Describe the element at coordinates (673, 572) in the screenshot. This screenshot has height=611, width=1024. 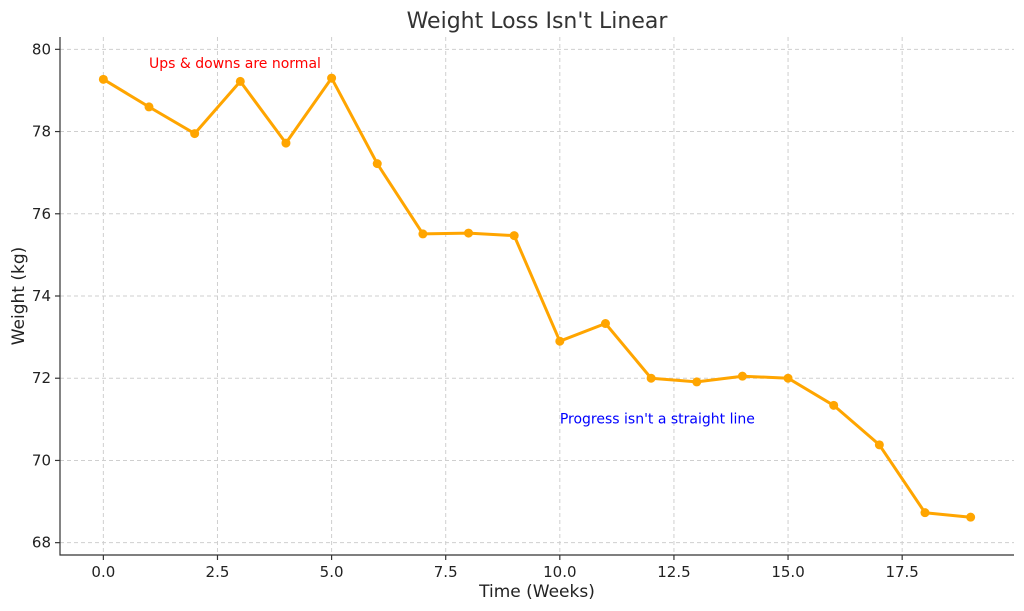
I see `x-tick-label: 12.5` at that location.